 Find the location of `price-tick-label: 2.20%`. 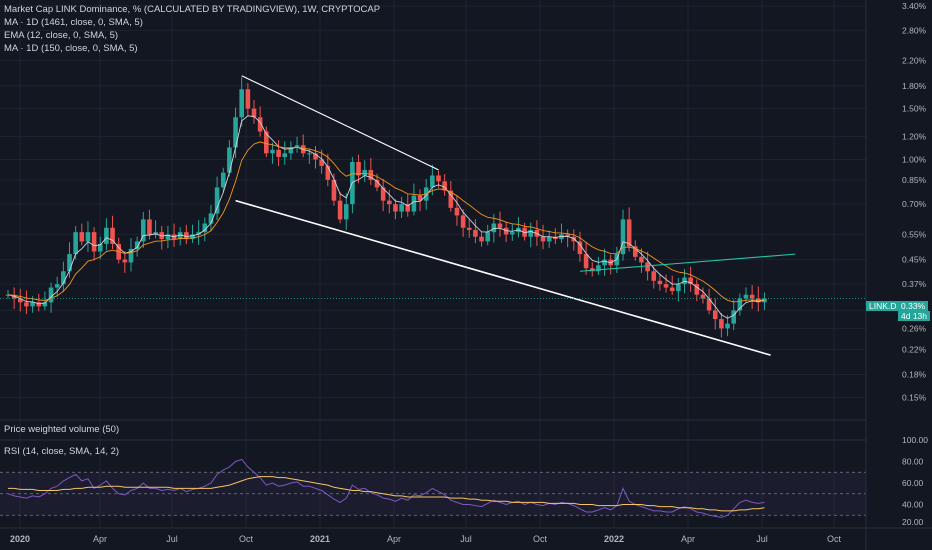

price-tick-label: 2.20% is located at coordinates (914, 61).